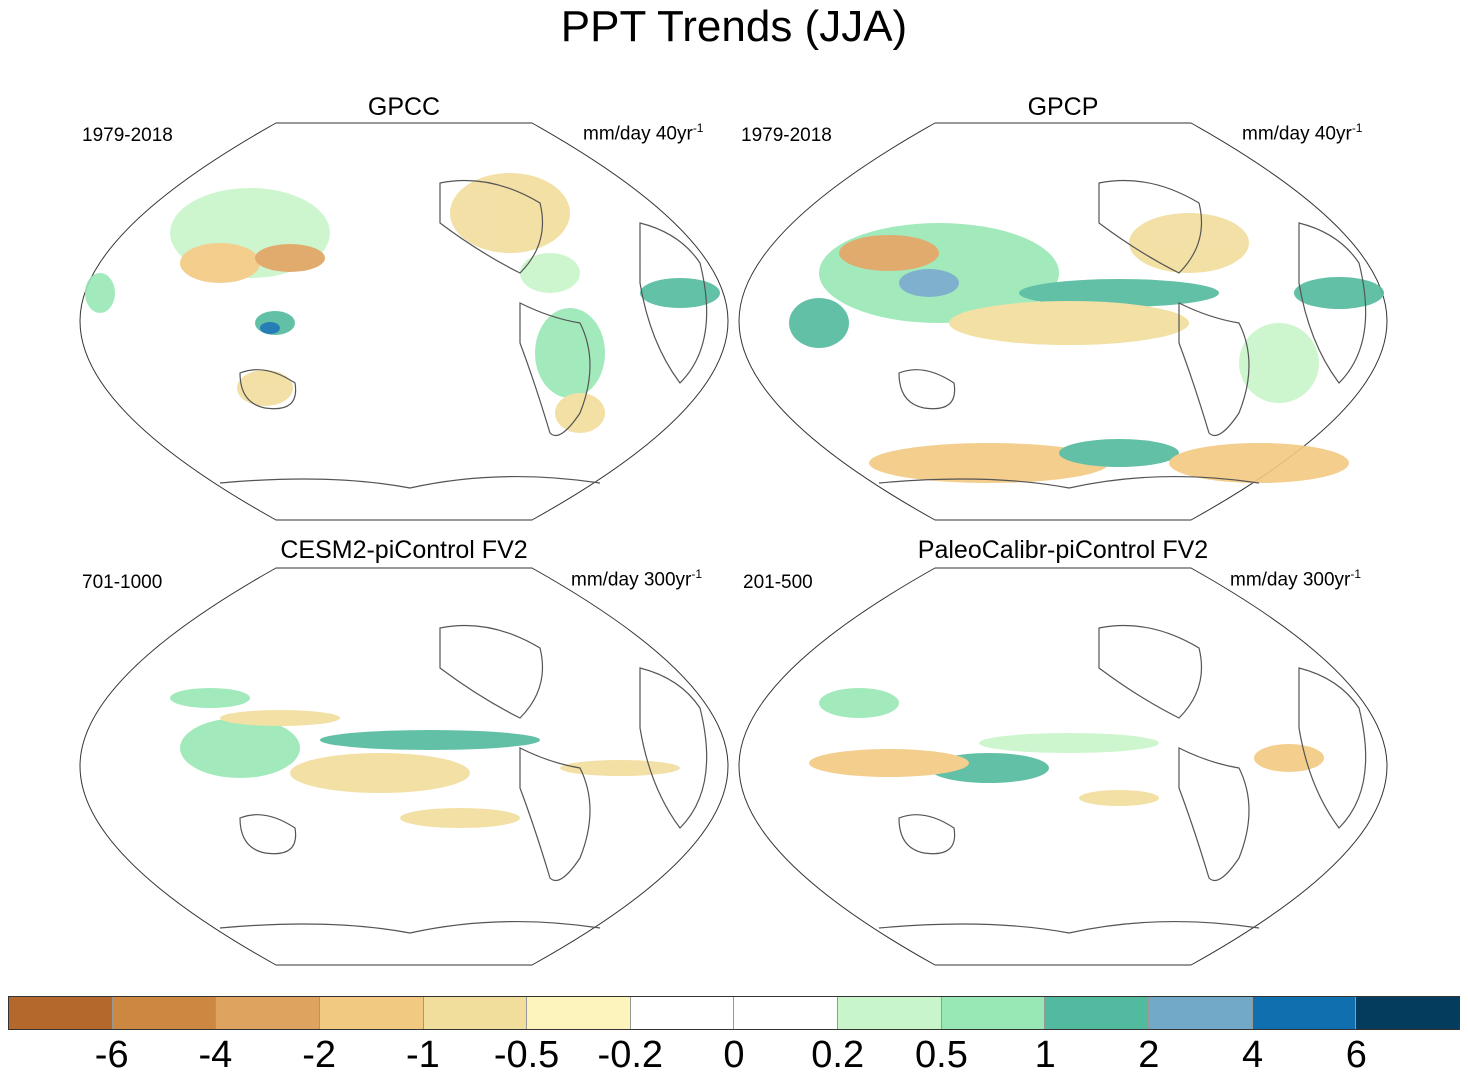  I want to click on colorbar-tick-label: -2, so click(319, 1055).